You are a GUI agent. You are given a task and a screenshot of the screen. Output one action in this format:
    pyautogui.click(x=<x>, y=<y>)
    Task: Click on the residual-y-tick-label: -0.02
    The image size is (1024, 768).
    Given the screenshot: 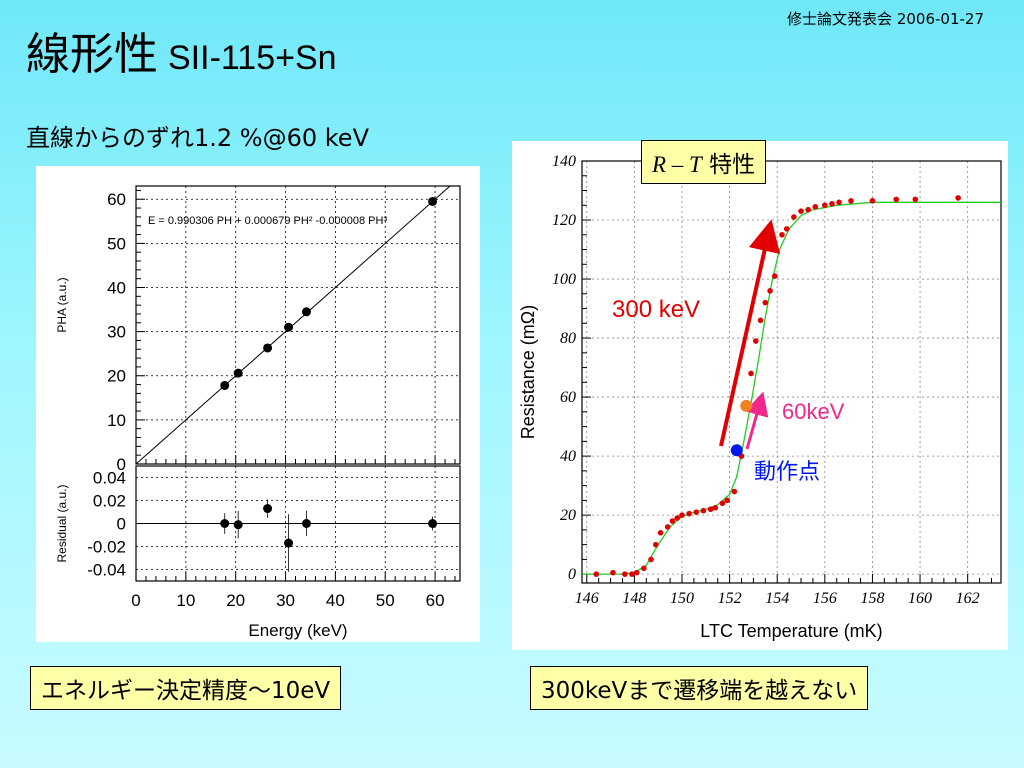 What is the action you would take?
    pyautogui.click(x=106, y=547)
    